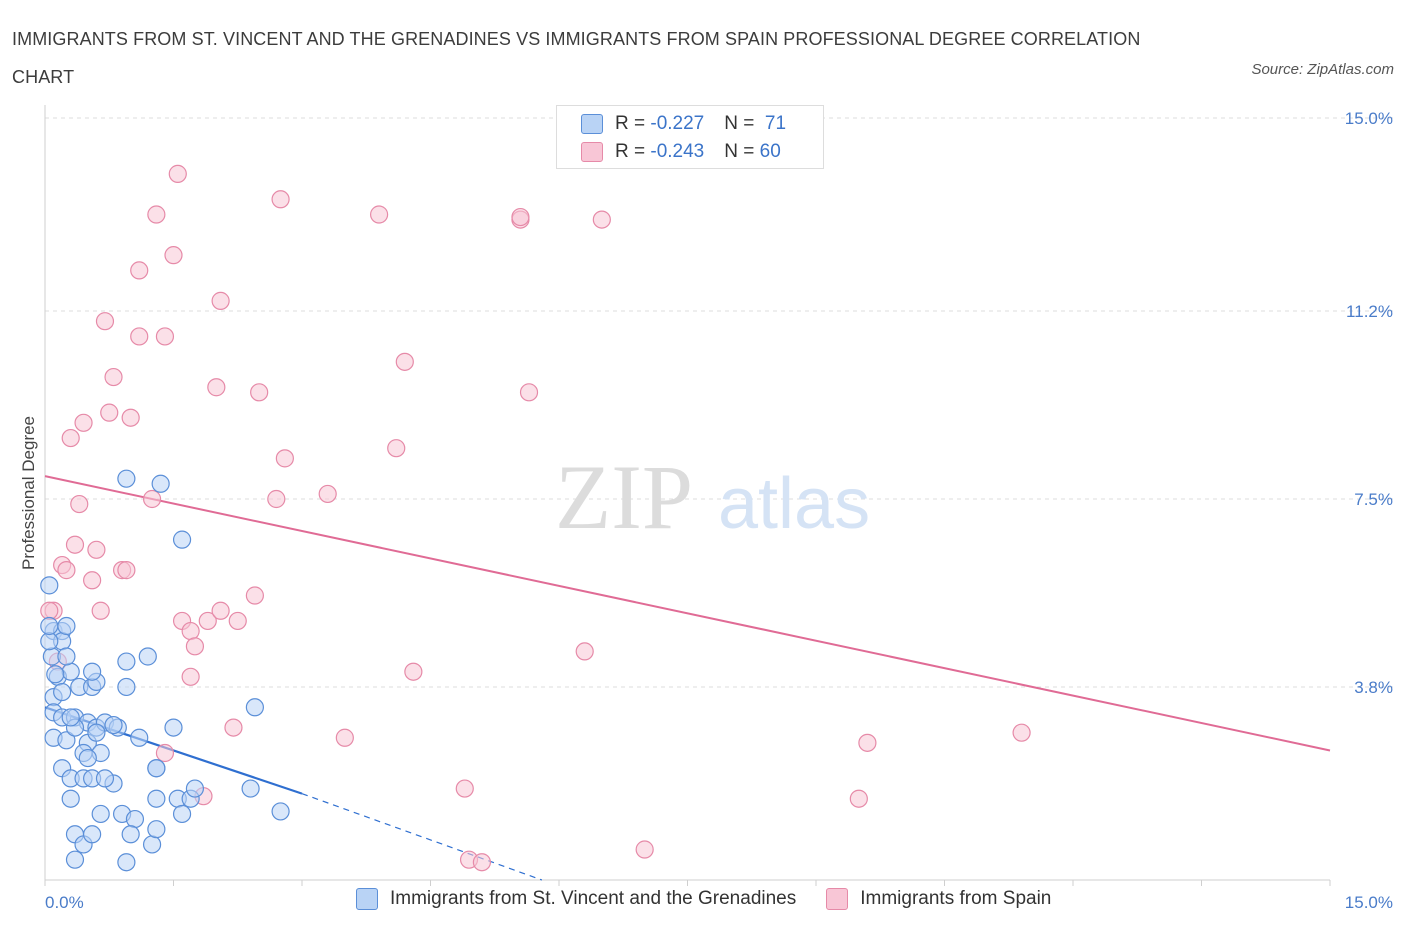 The height and width of the screenshot is (930, 1406). I want to click on y-tick-label: 11.2%, so click(1369, 311).